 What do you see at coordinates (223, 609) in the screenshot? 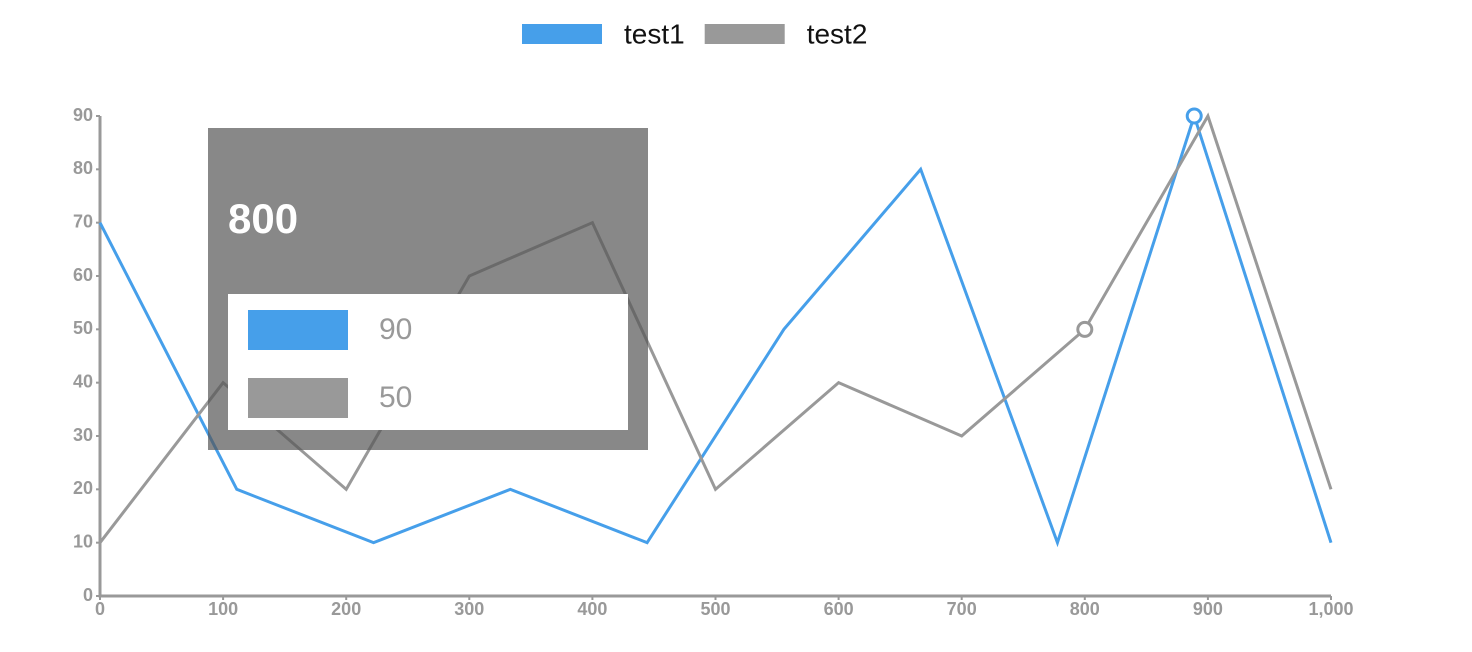
I see `x-tick-label: 100` at bounding box center [223, 609].